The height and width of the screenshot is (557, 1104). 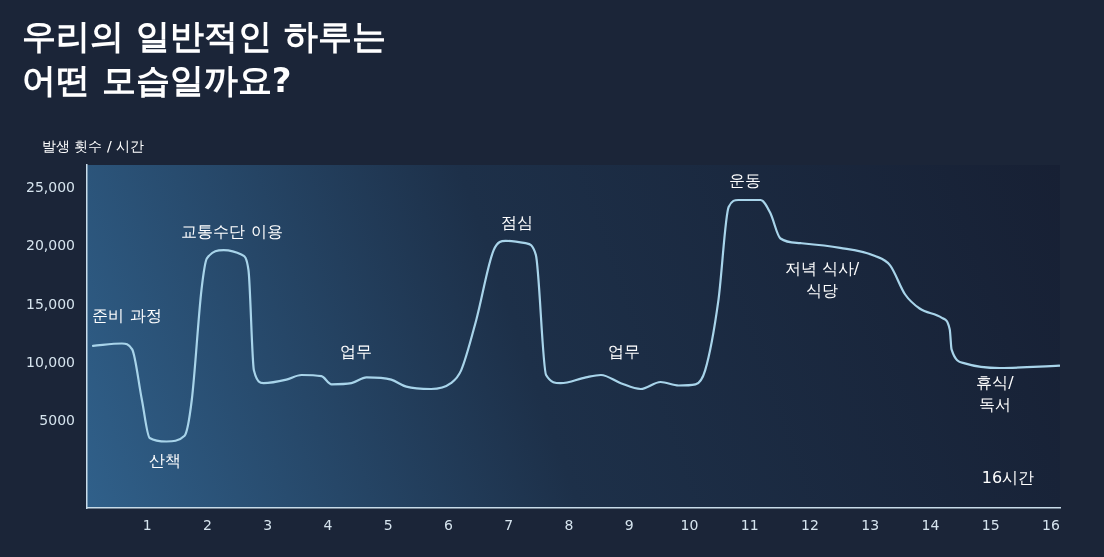 What do you see at coordinates (147, 525) in the screenshot?
I see `x-tick-label: 1` at bounding box center [147, 525].